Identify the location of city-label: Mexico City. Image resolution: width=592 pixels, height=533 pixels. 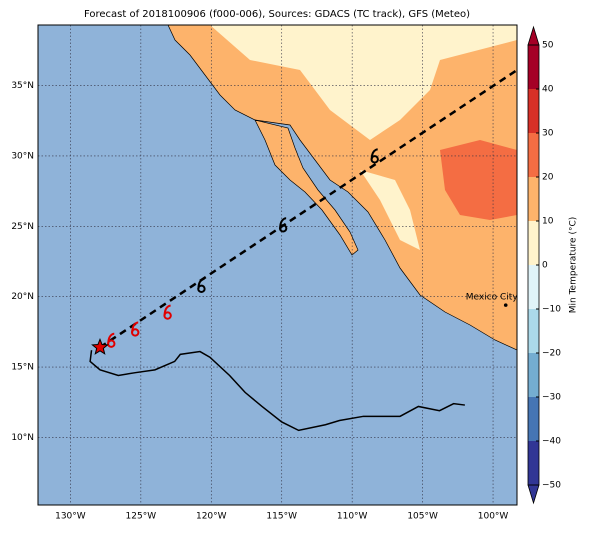
(492, 298).